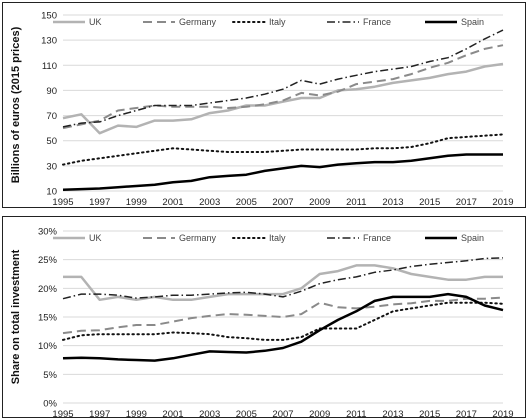 This screenshot has height=420, width=530. I want to click on y-axis-label: Share on total investment, so click(16, 316).